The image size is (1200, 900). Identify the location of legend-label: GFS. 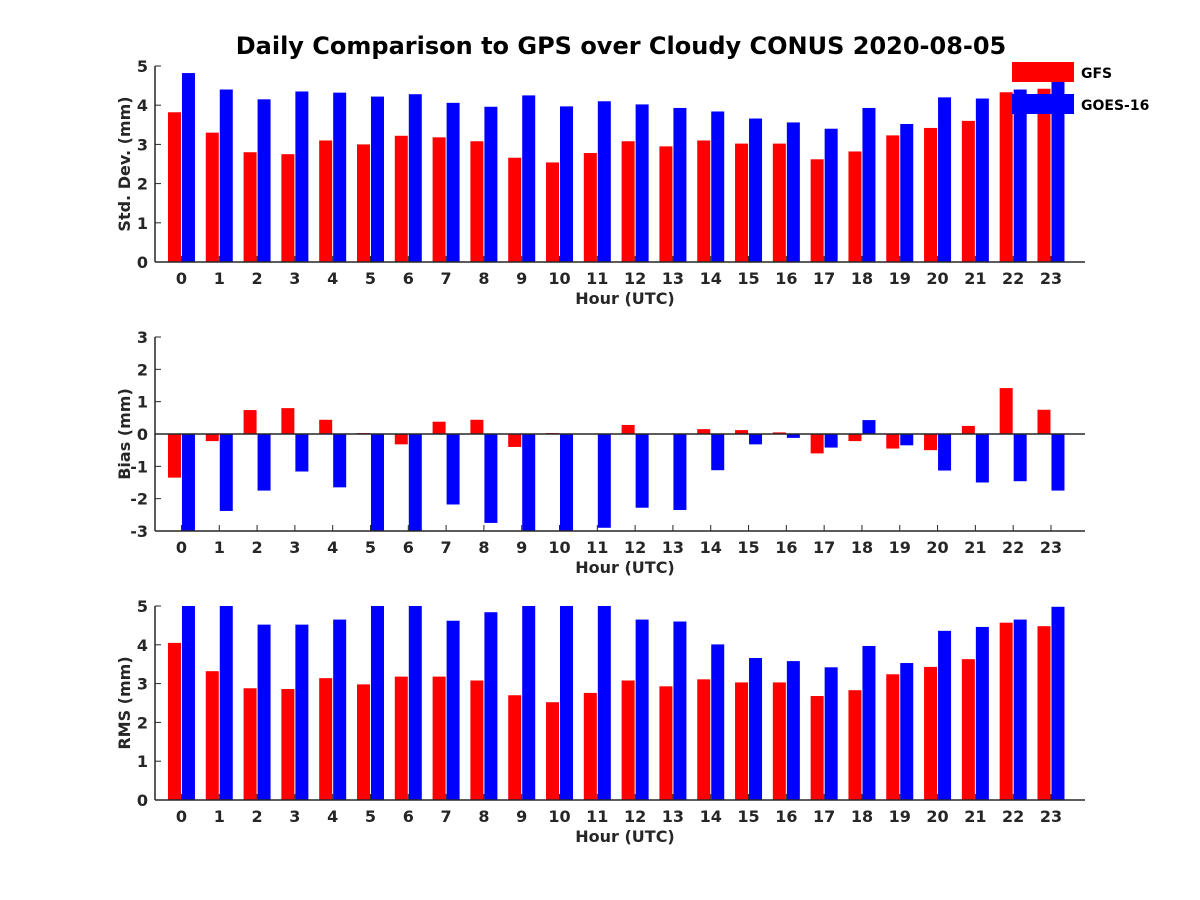
(1096, 74).